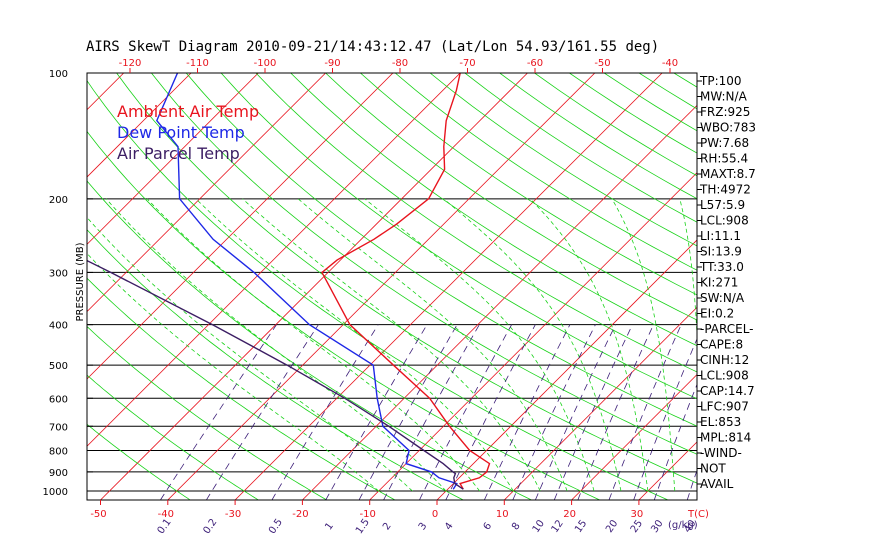 The width and height of the screenshot is (870, 560). Describe the element at coordinates (569, 514) in the screenshot. I see `bottom-temp-tick-label: 20` at that location.